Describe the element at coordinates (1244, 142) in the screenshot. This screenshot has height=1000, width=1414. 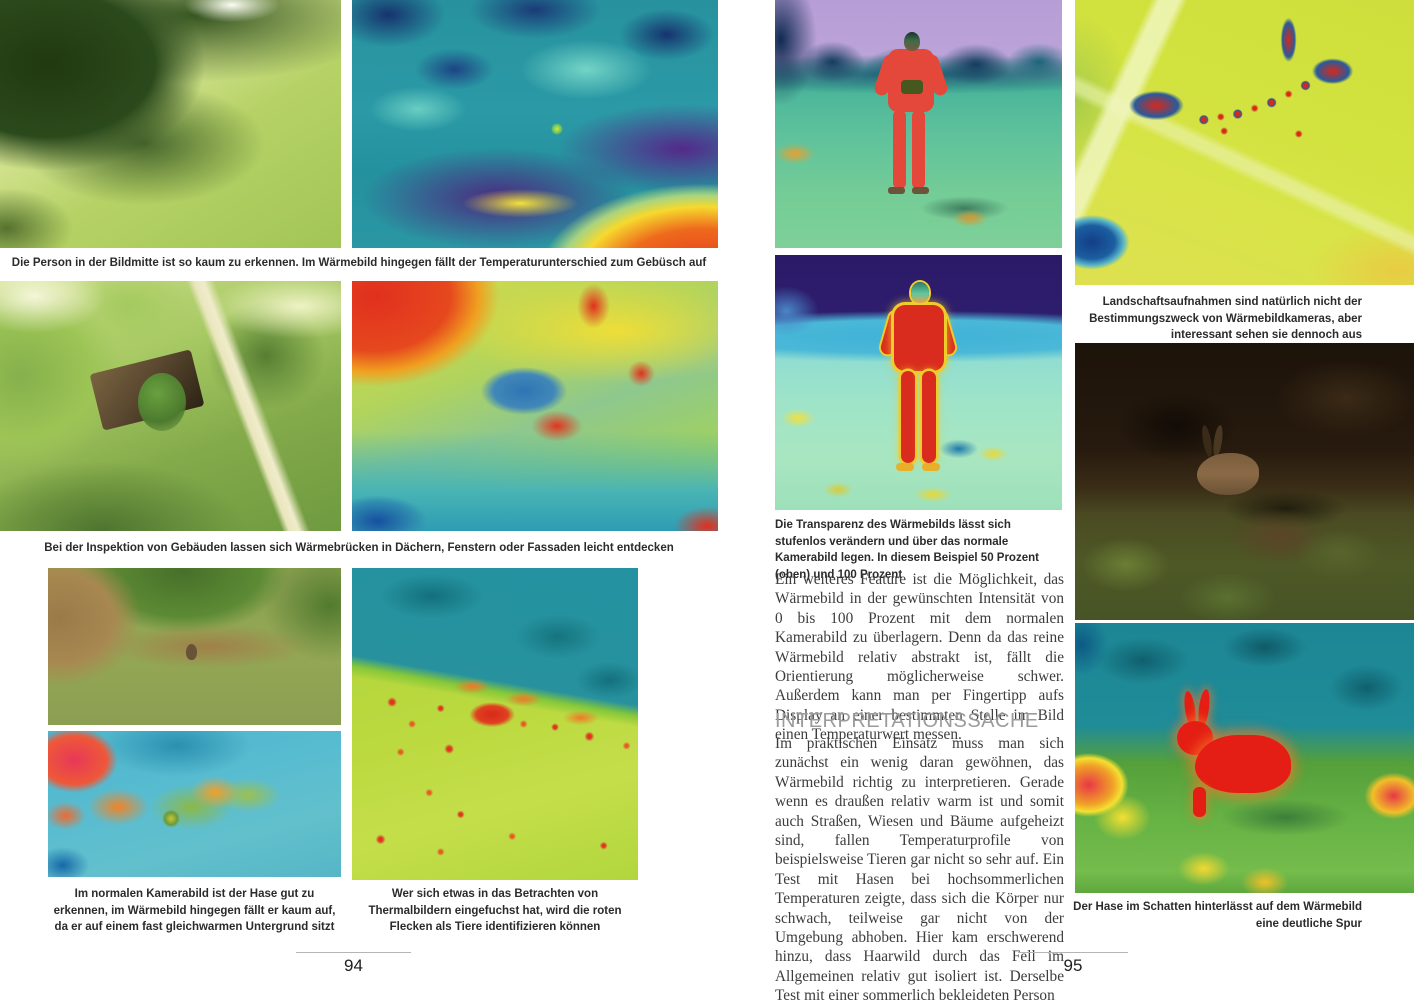
I see `thermal-image-landscape` at that location.